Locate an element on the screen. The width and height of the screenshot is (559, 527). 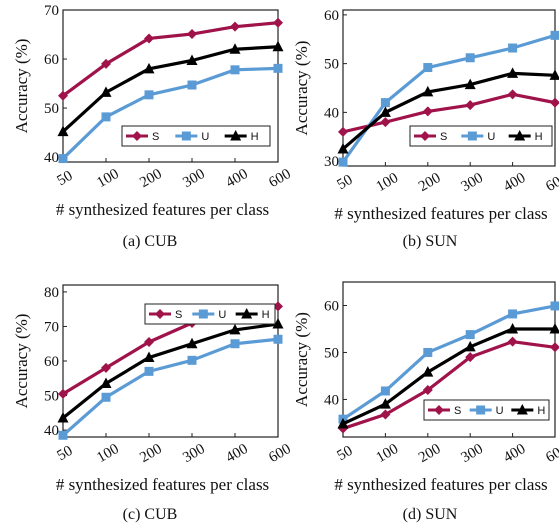
y-tick-label: 50 is located at coordinates (51, 109).